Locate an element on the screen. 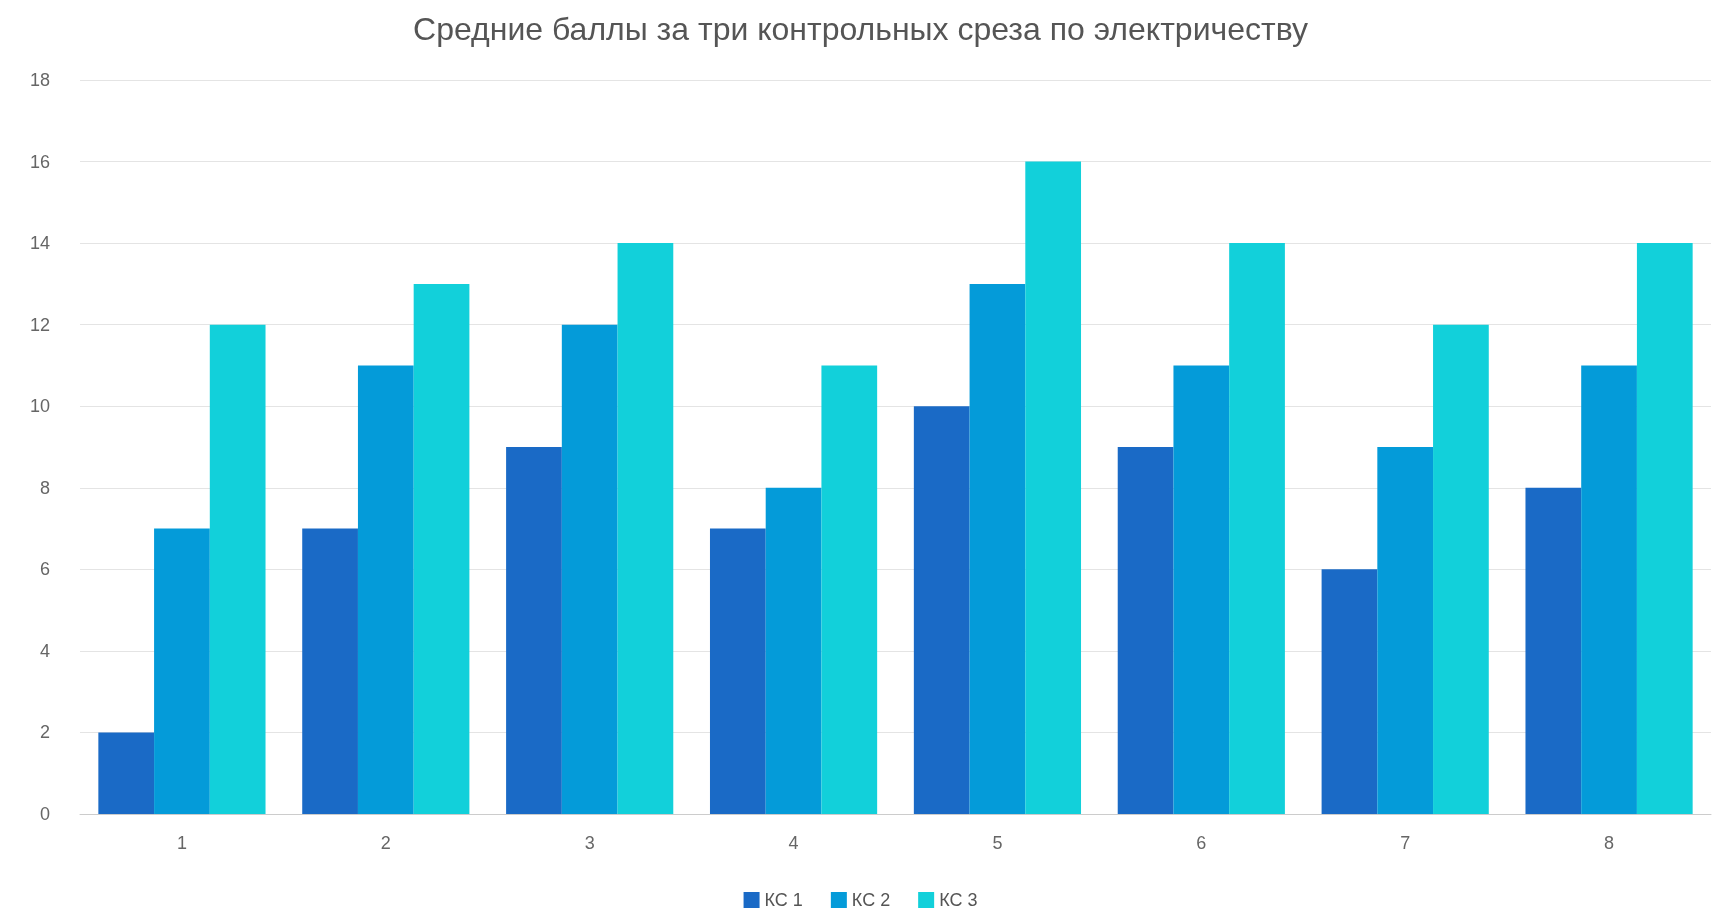 The image size is (1721, 924). y-tick-label: 4 is located at coordinates (44, 650).